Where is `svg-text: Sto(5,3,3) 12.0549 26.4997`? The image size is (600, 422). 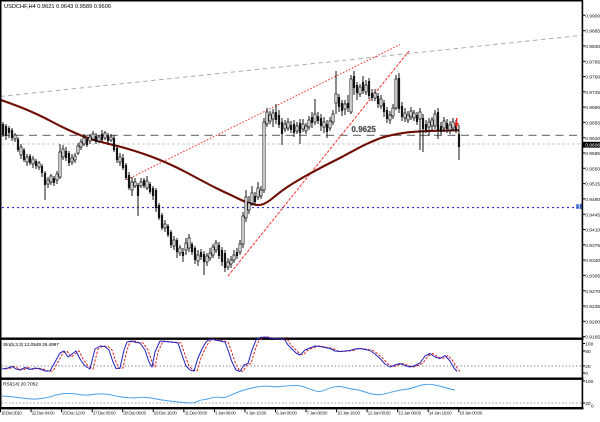 svg-text: Sto(5,3,3) 12.0549 26.4997 is located at coordinates (31, 345).